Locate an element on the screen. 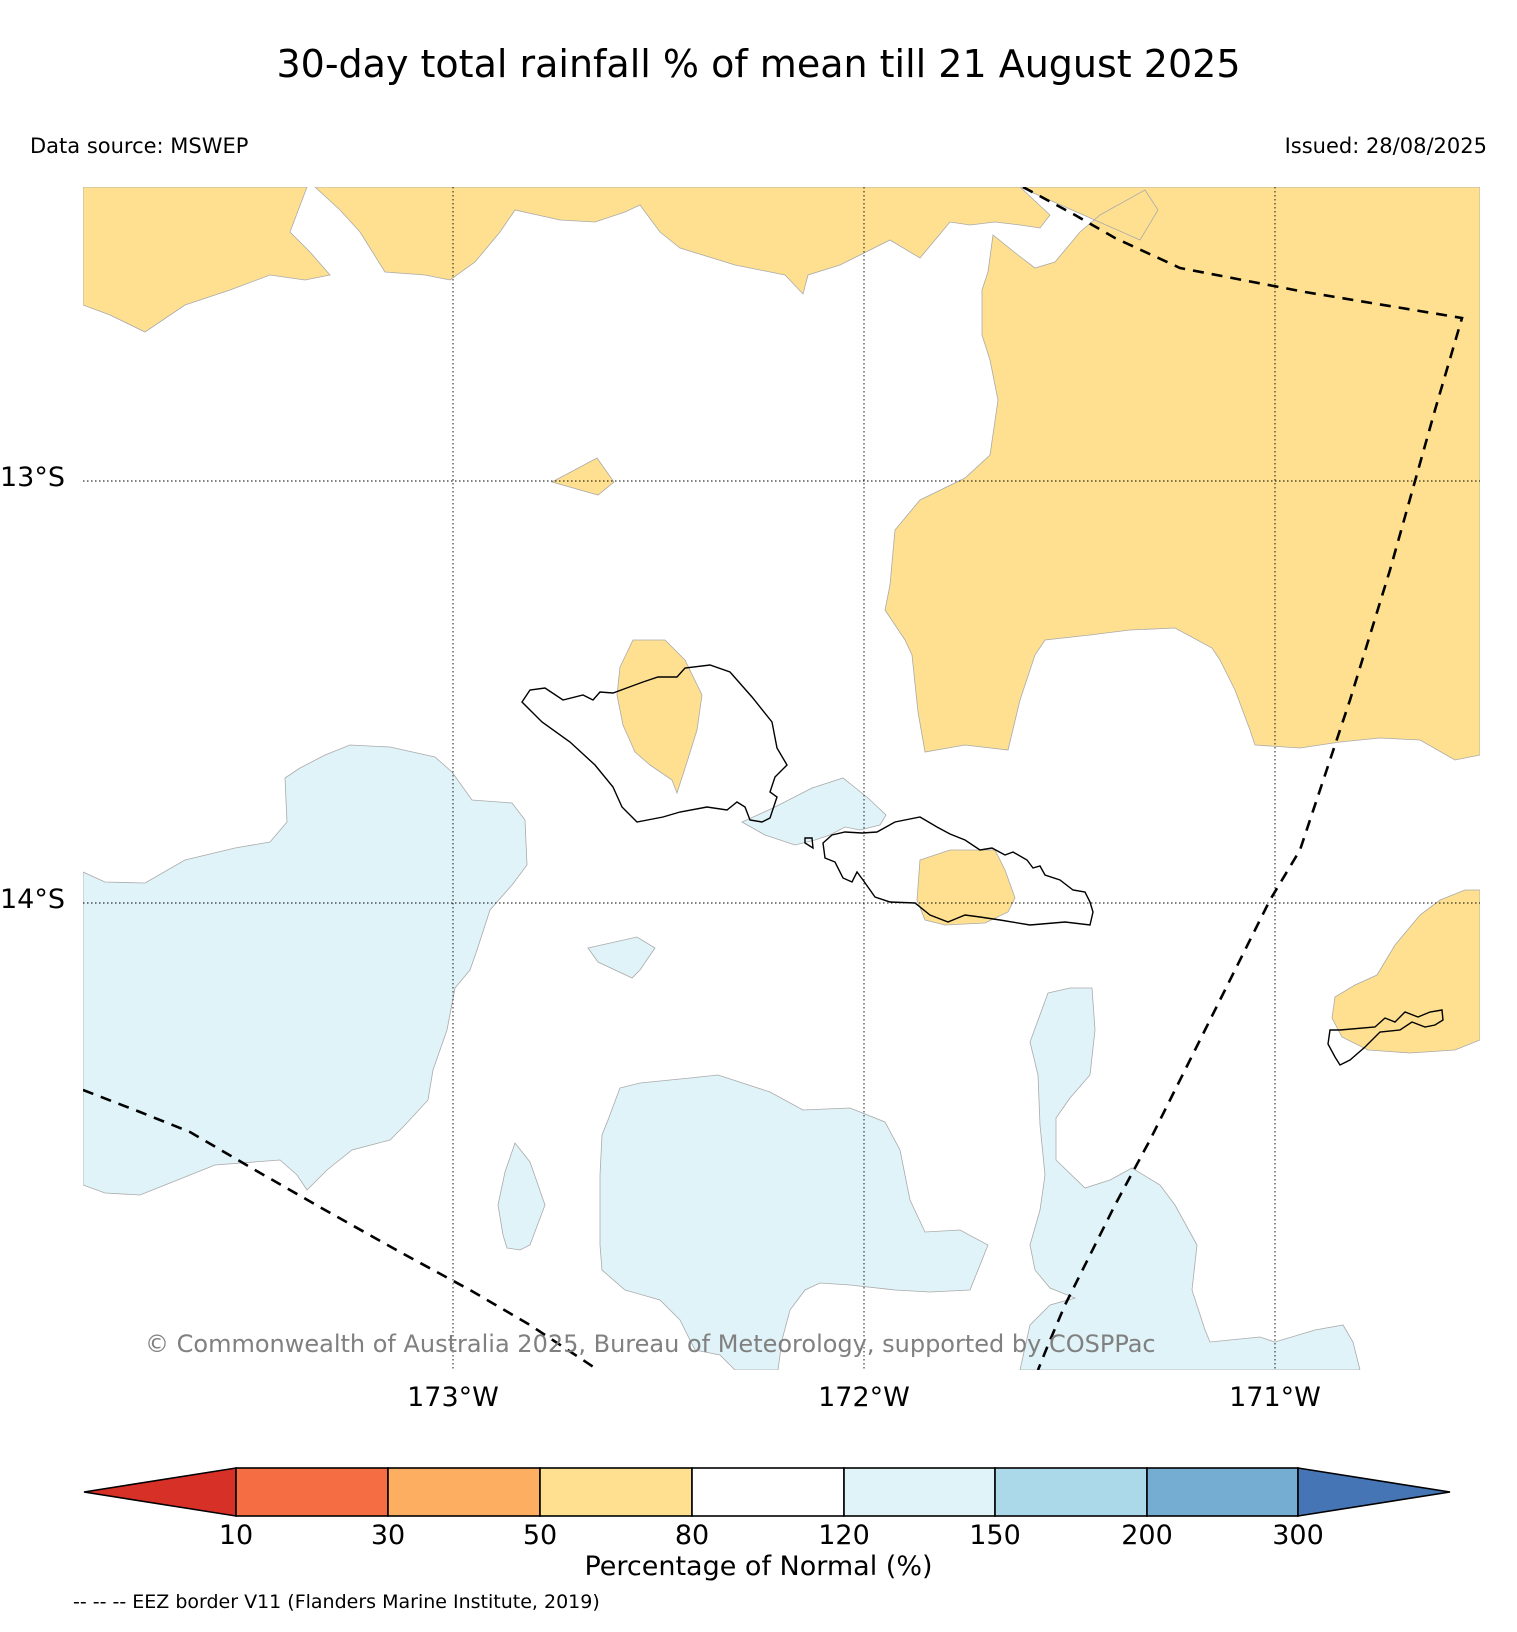 The image size is (1517, 1632). region-small-tri is located at coordinates (621, 957).